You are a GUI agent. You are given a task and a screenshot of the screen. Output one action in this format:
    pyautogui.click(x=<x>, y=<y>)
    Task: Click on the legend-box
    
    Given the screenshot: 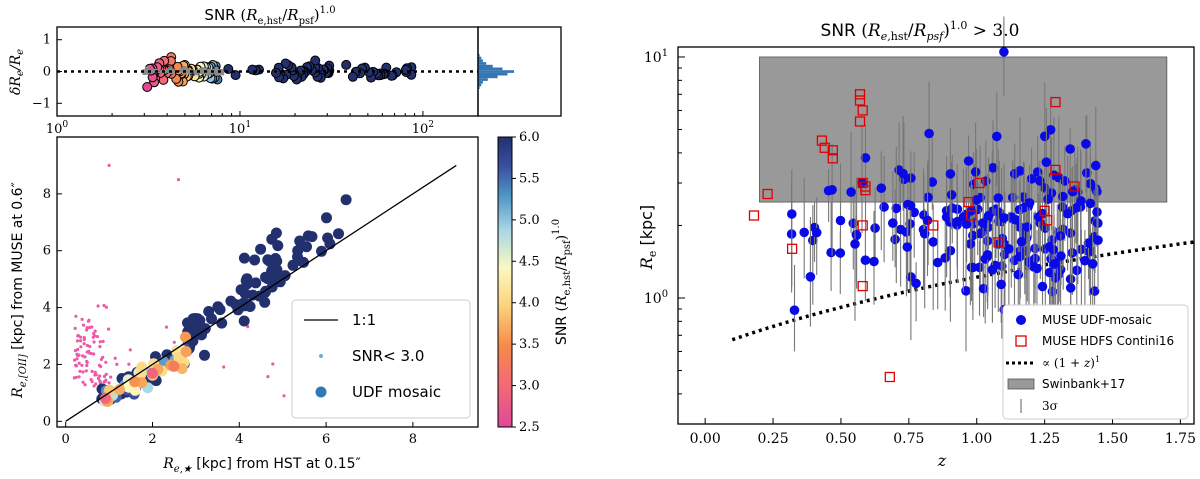 What is the action you would take?
    pyautogui.click(x=381, y=359)
    